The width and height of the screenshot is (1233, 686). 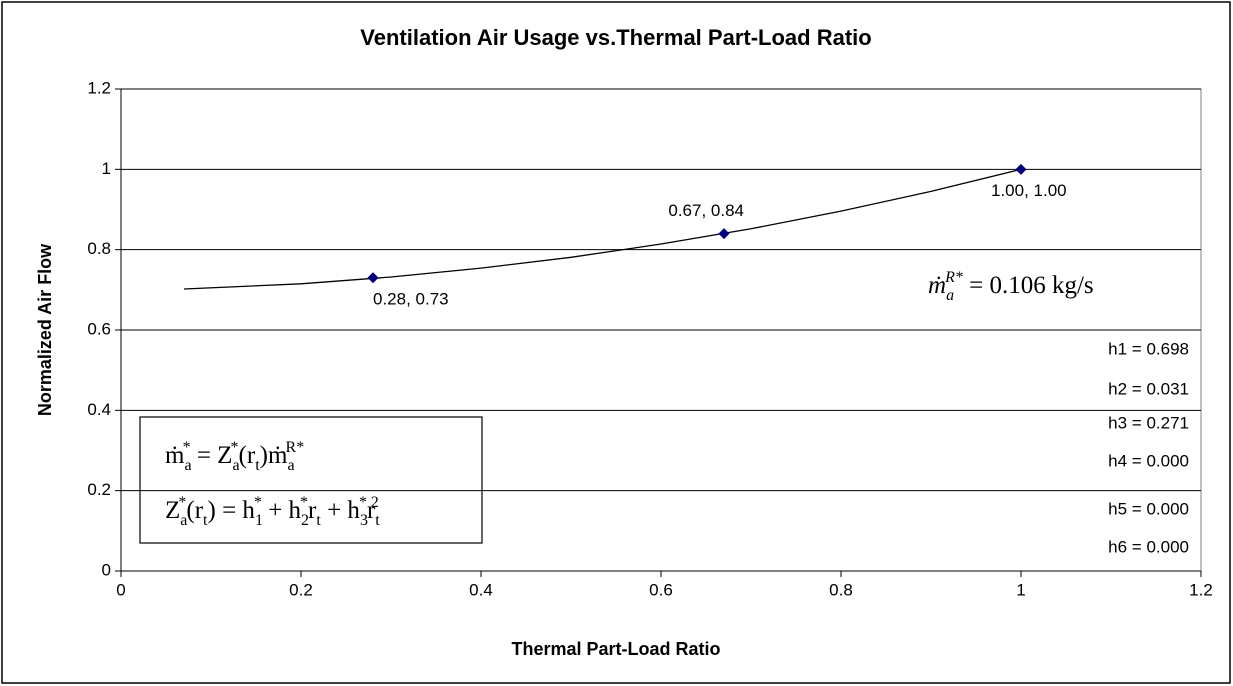 I want to click on y-tick-label: 0, so click(x=106, y=569).